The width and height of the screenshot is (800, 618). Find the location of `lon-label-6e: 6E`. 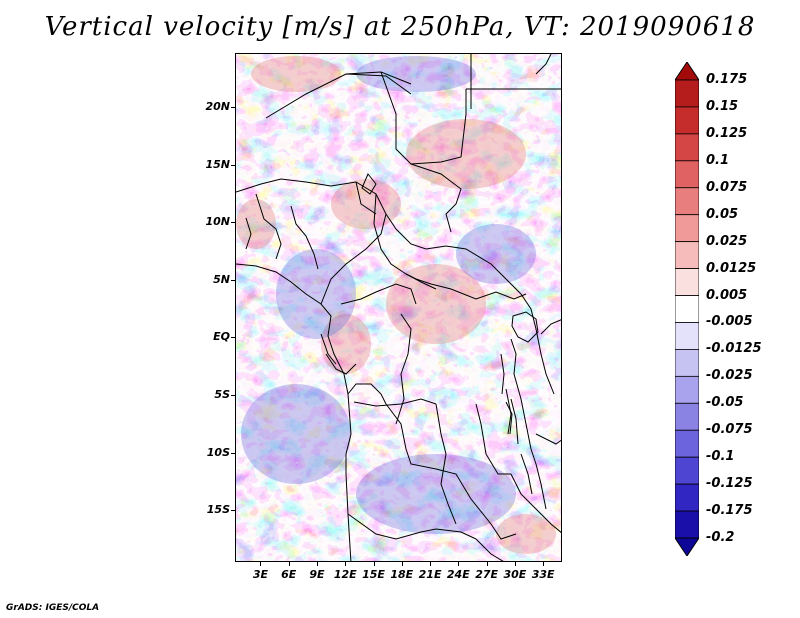

lon-label-6e: 6E is located at coordinates (289, 574).